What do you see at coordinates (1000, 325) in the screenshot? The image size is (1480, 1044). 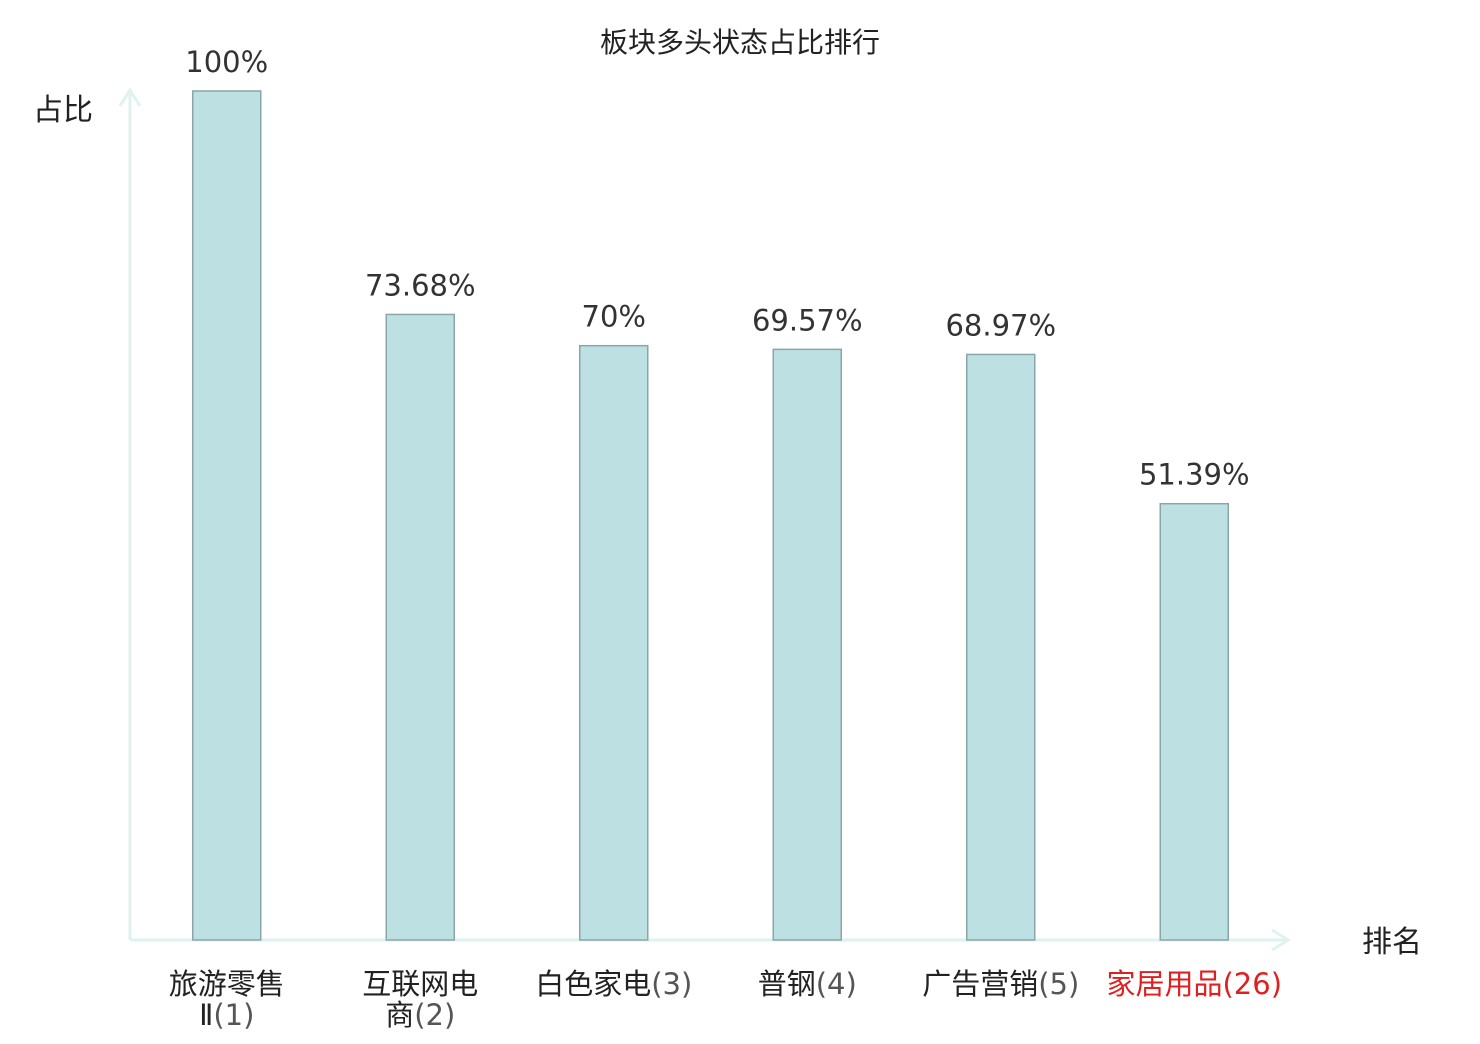 I see `data-label: 68.97%` at bounding box center [1000, 325].